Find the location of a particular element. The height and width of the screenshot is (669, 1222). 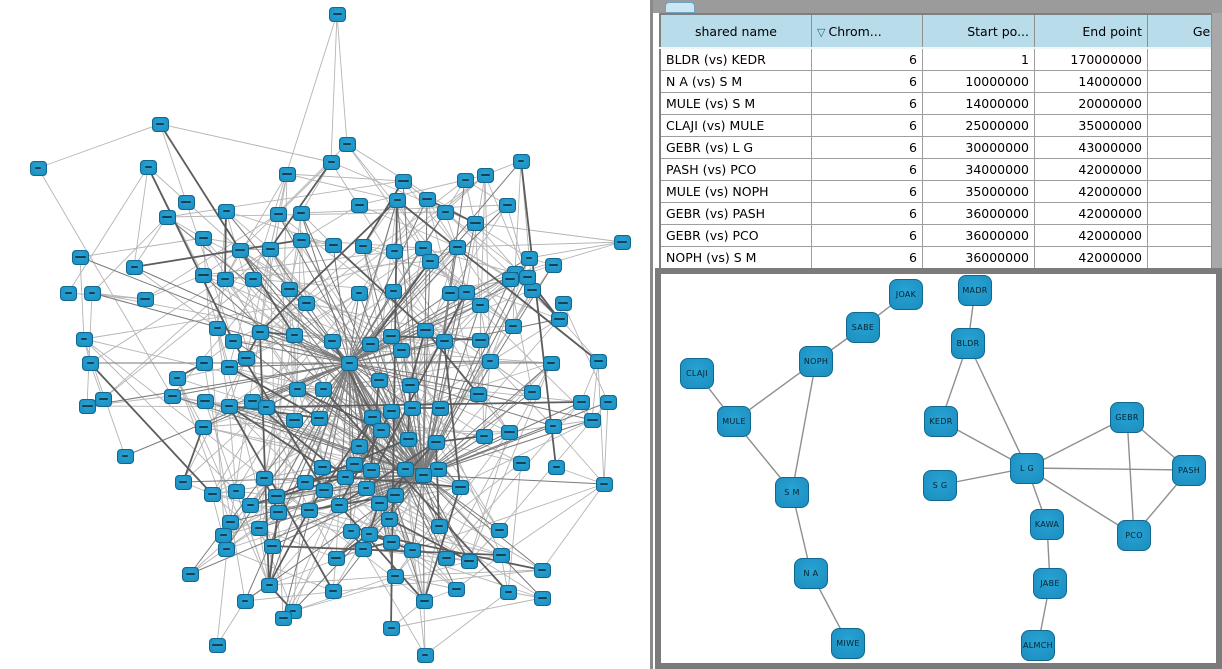

network-node-bldr: BLDR is located at coordinates (968, 343).